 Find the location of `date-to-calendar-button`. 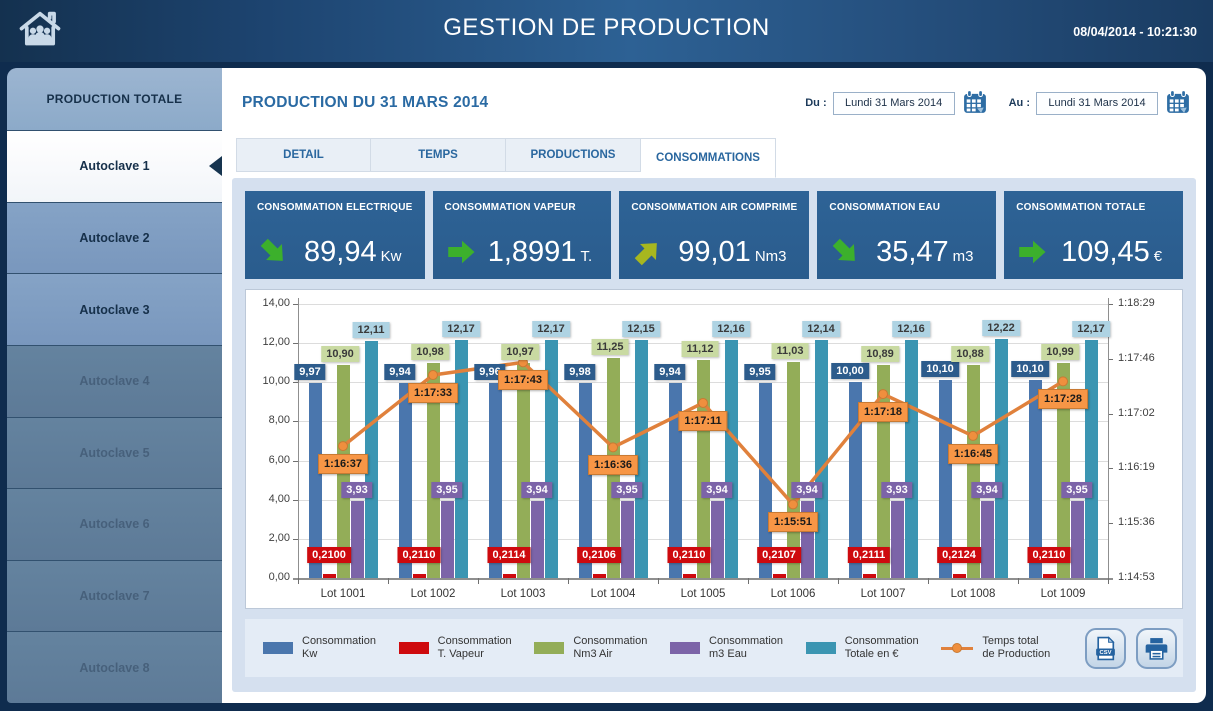

date-to-calendar-button is located at coordinates (1178, 103).